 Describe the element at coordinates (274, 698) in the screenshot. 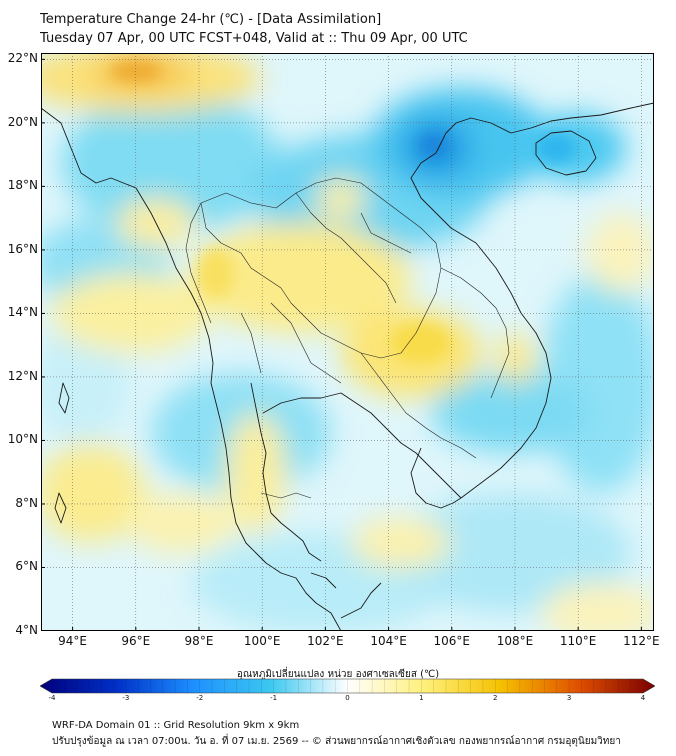

I see `colorbar-tick-label: -1` at that location.